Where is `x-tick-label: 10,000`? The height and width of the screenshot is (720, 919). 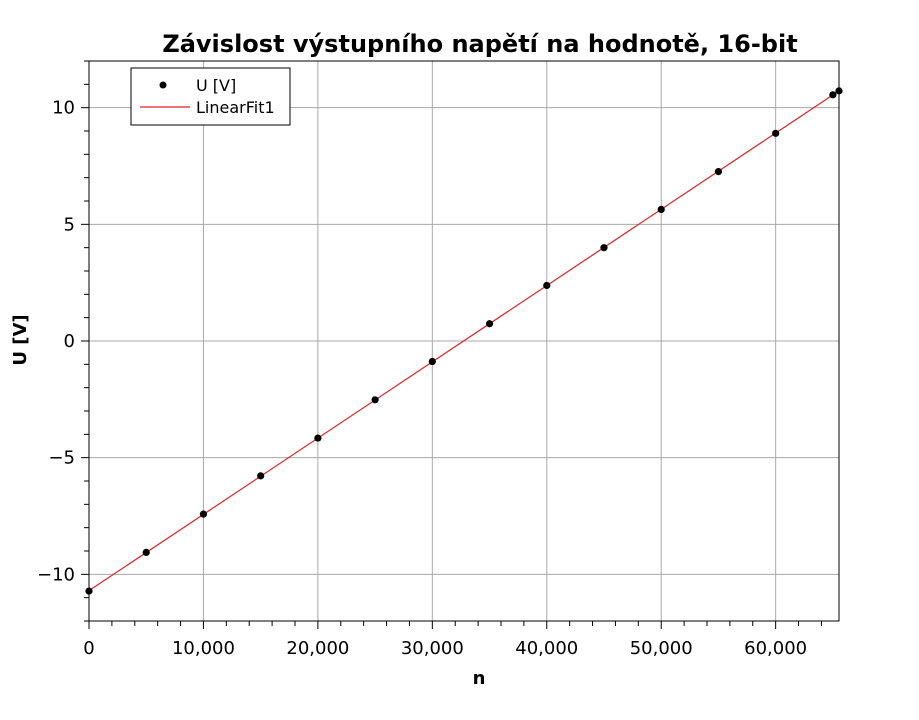 x-tick-label: 10,000 is located at coordinates (203, 648).